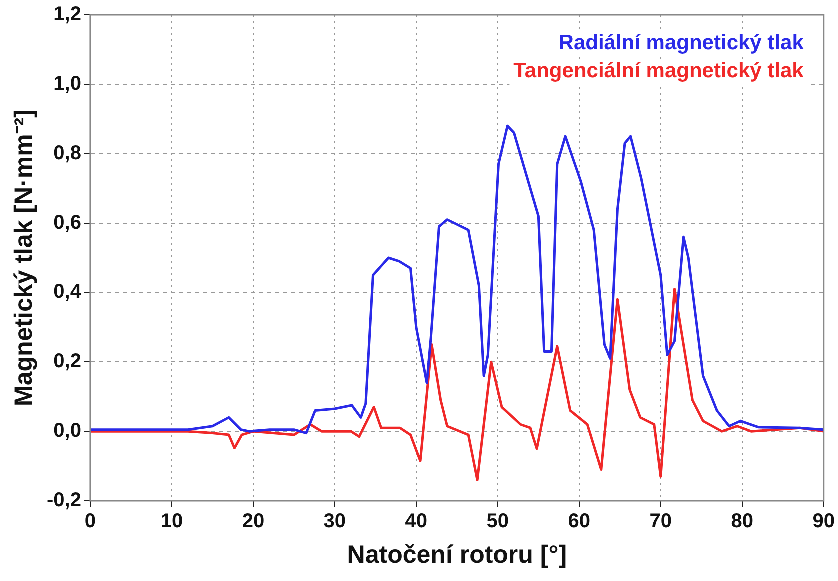 The image size is (838, 581). What do you see at coordinates (68, 361) in the screenshot?
I see `y-tick-label: 0,2` at bounding box center [68, 361].